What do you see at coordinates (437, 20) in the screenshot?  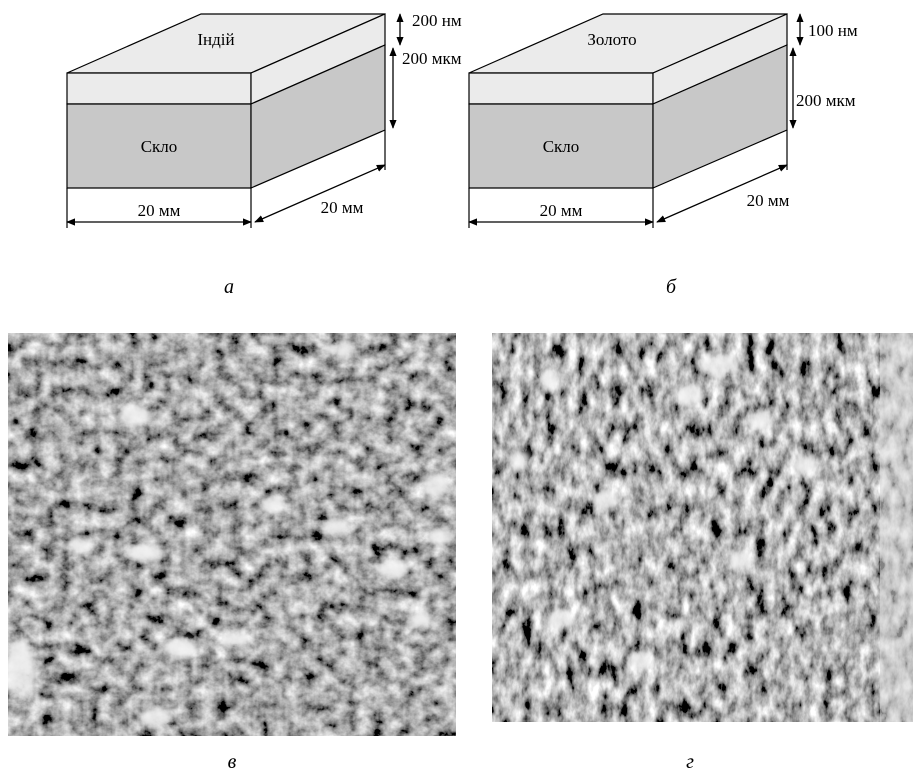 I see `layer-thickness: 200 нм` at bounding box center [437, 20].